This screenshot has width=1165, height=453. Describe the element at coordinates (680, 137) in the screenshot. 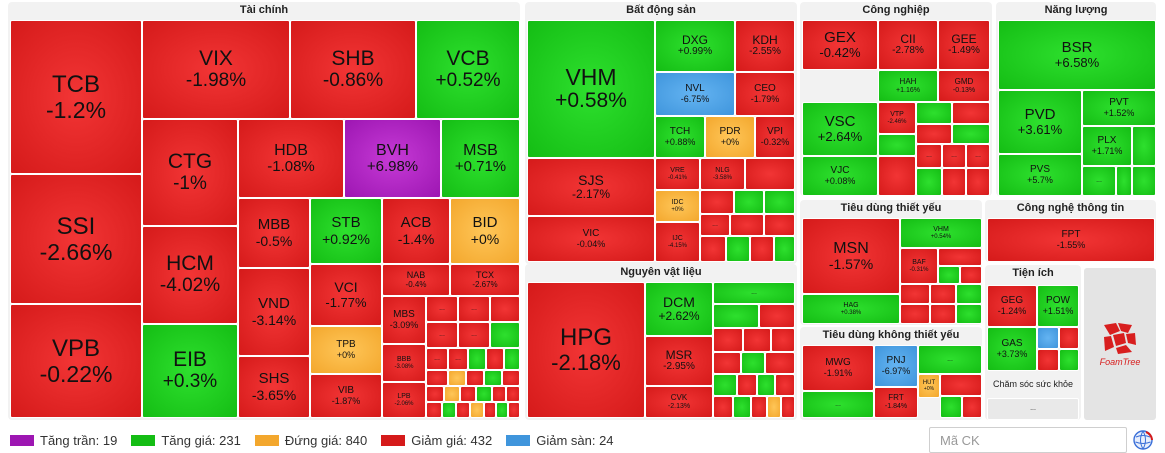

I see `stock-tile-tch: TCH +0.88%` at that location.